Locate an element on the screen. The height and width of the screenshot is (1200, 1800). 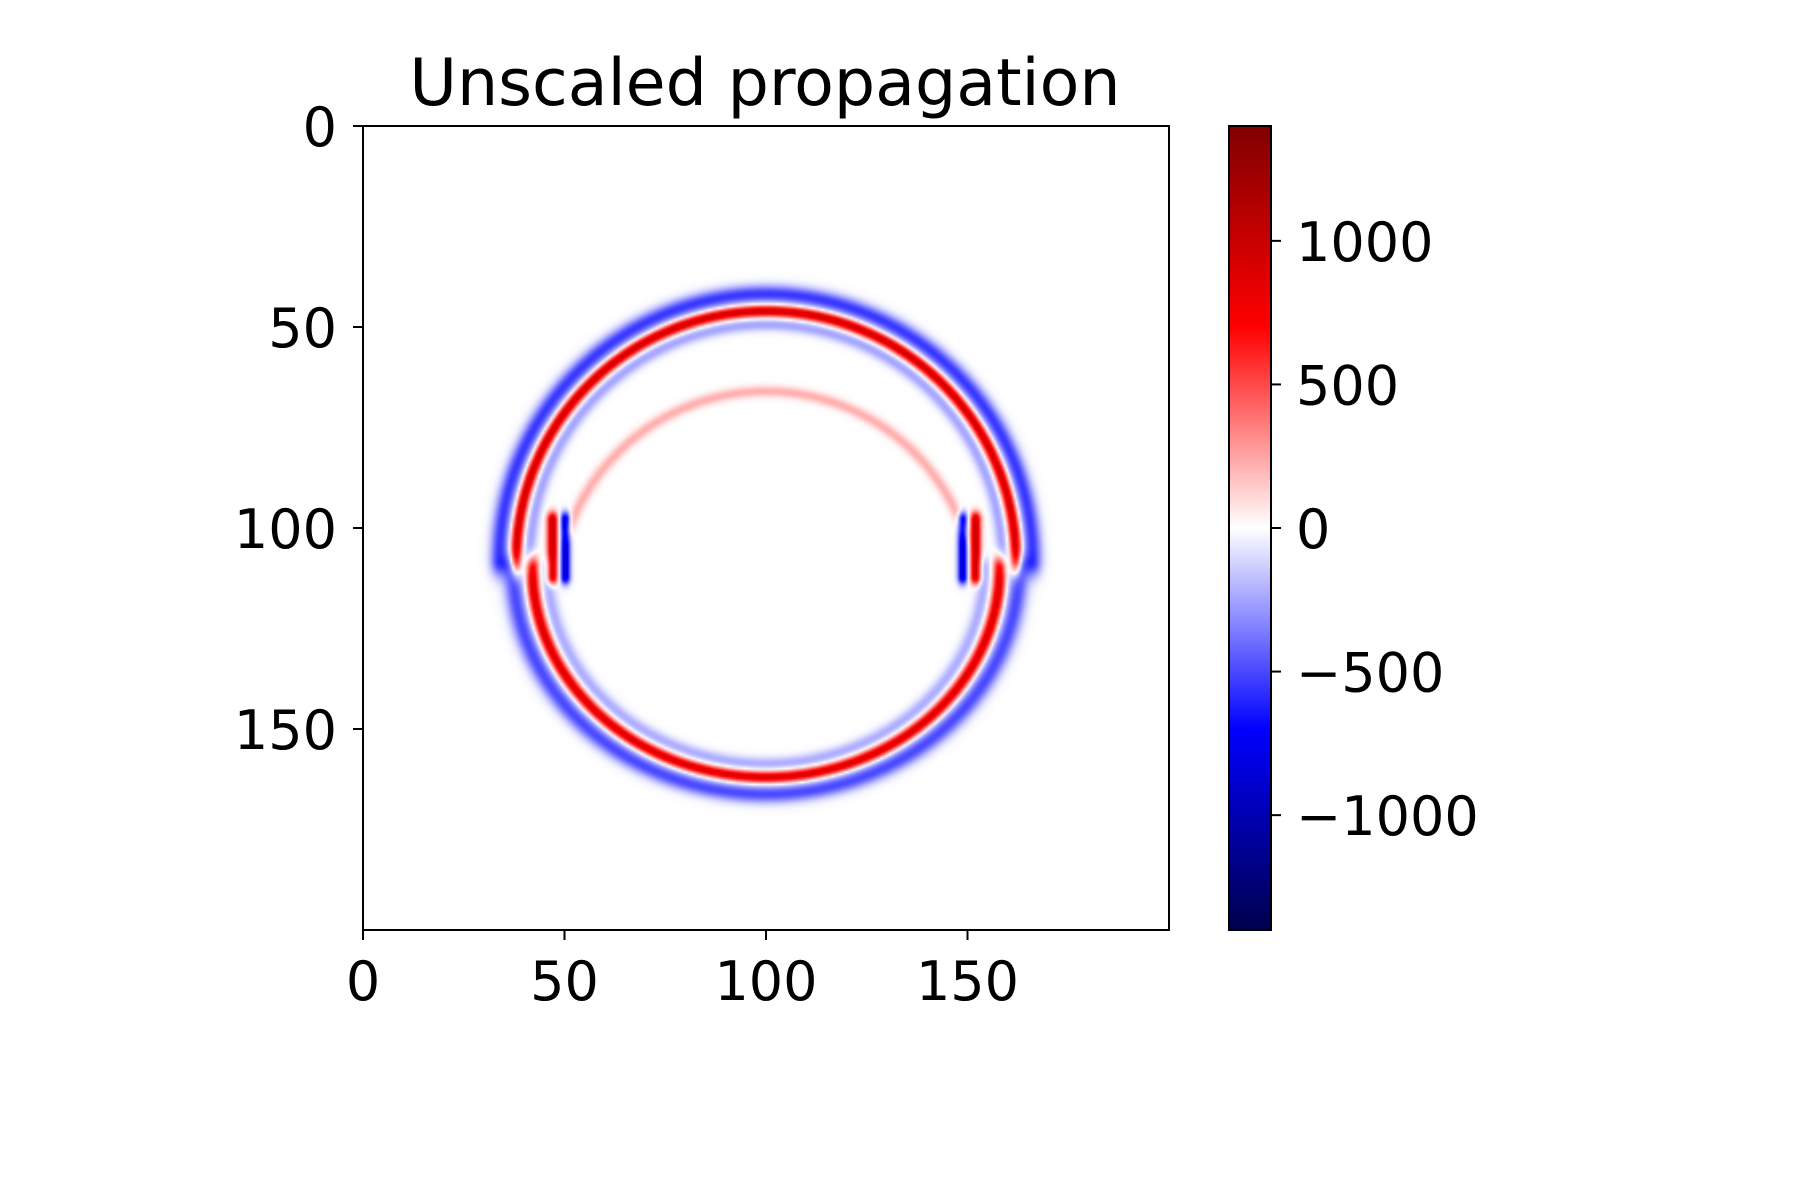
chart-title: Unscaled propagation is located at coordinates (764, 83).